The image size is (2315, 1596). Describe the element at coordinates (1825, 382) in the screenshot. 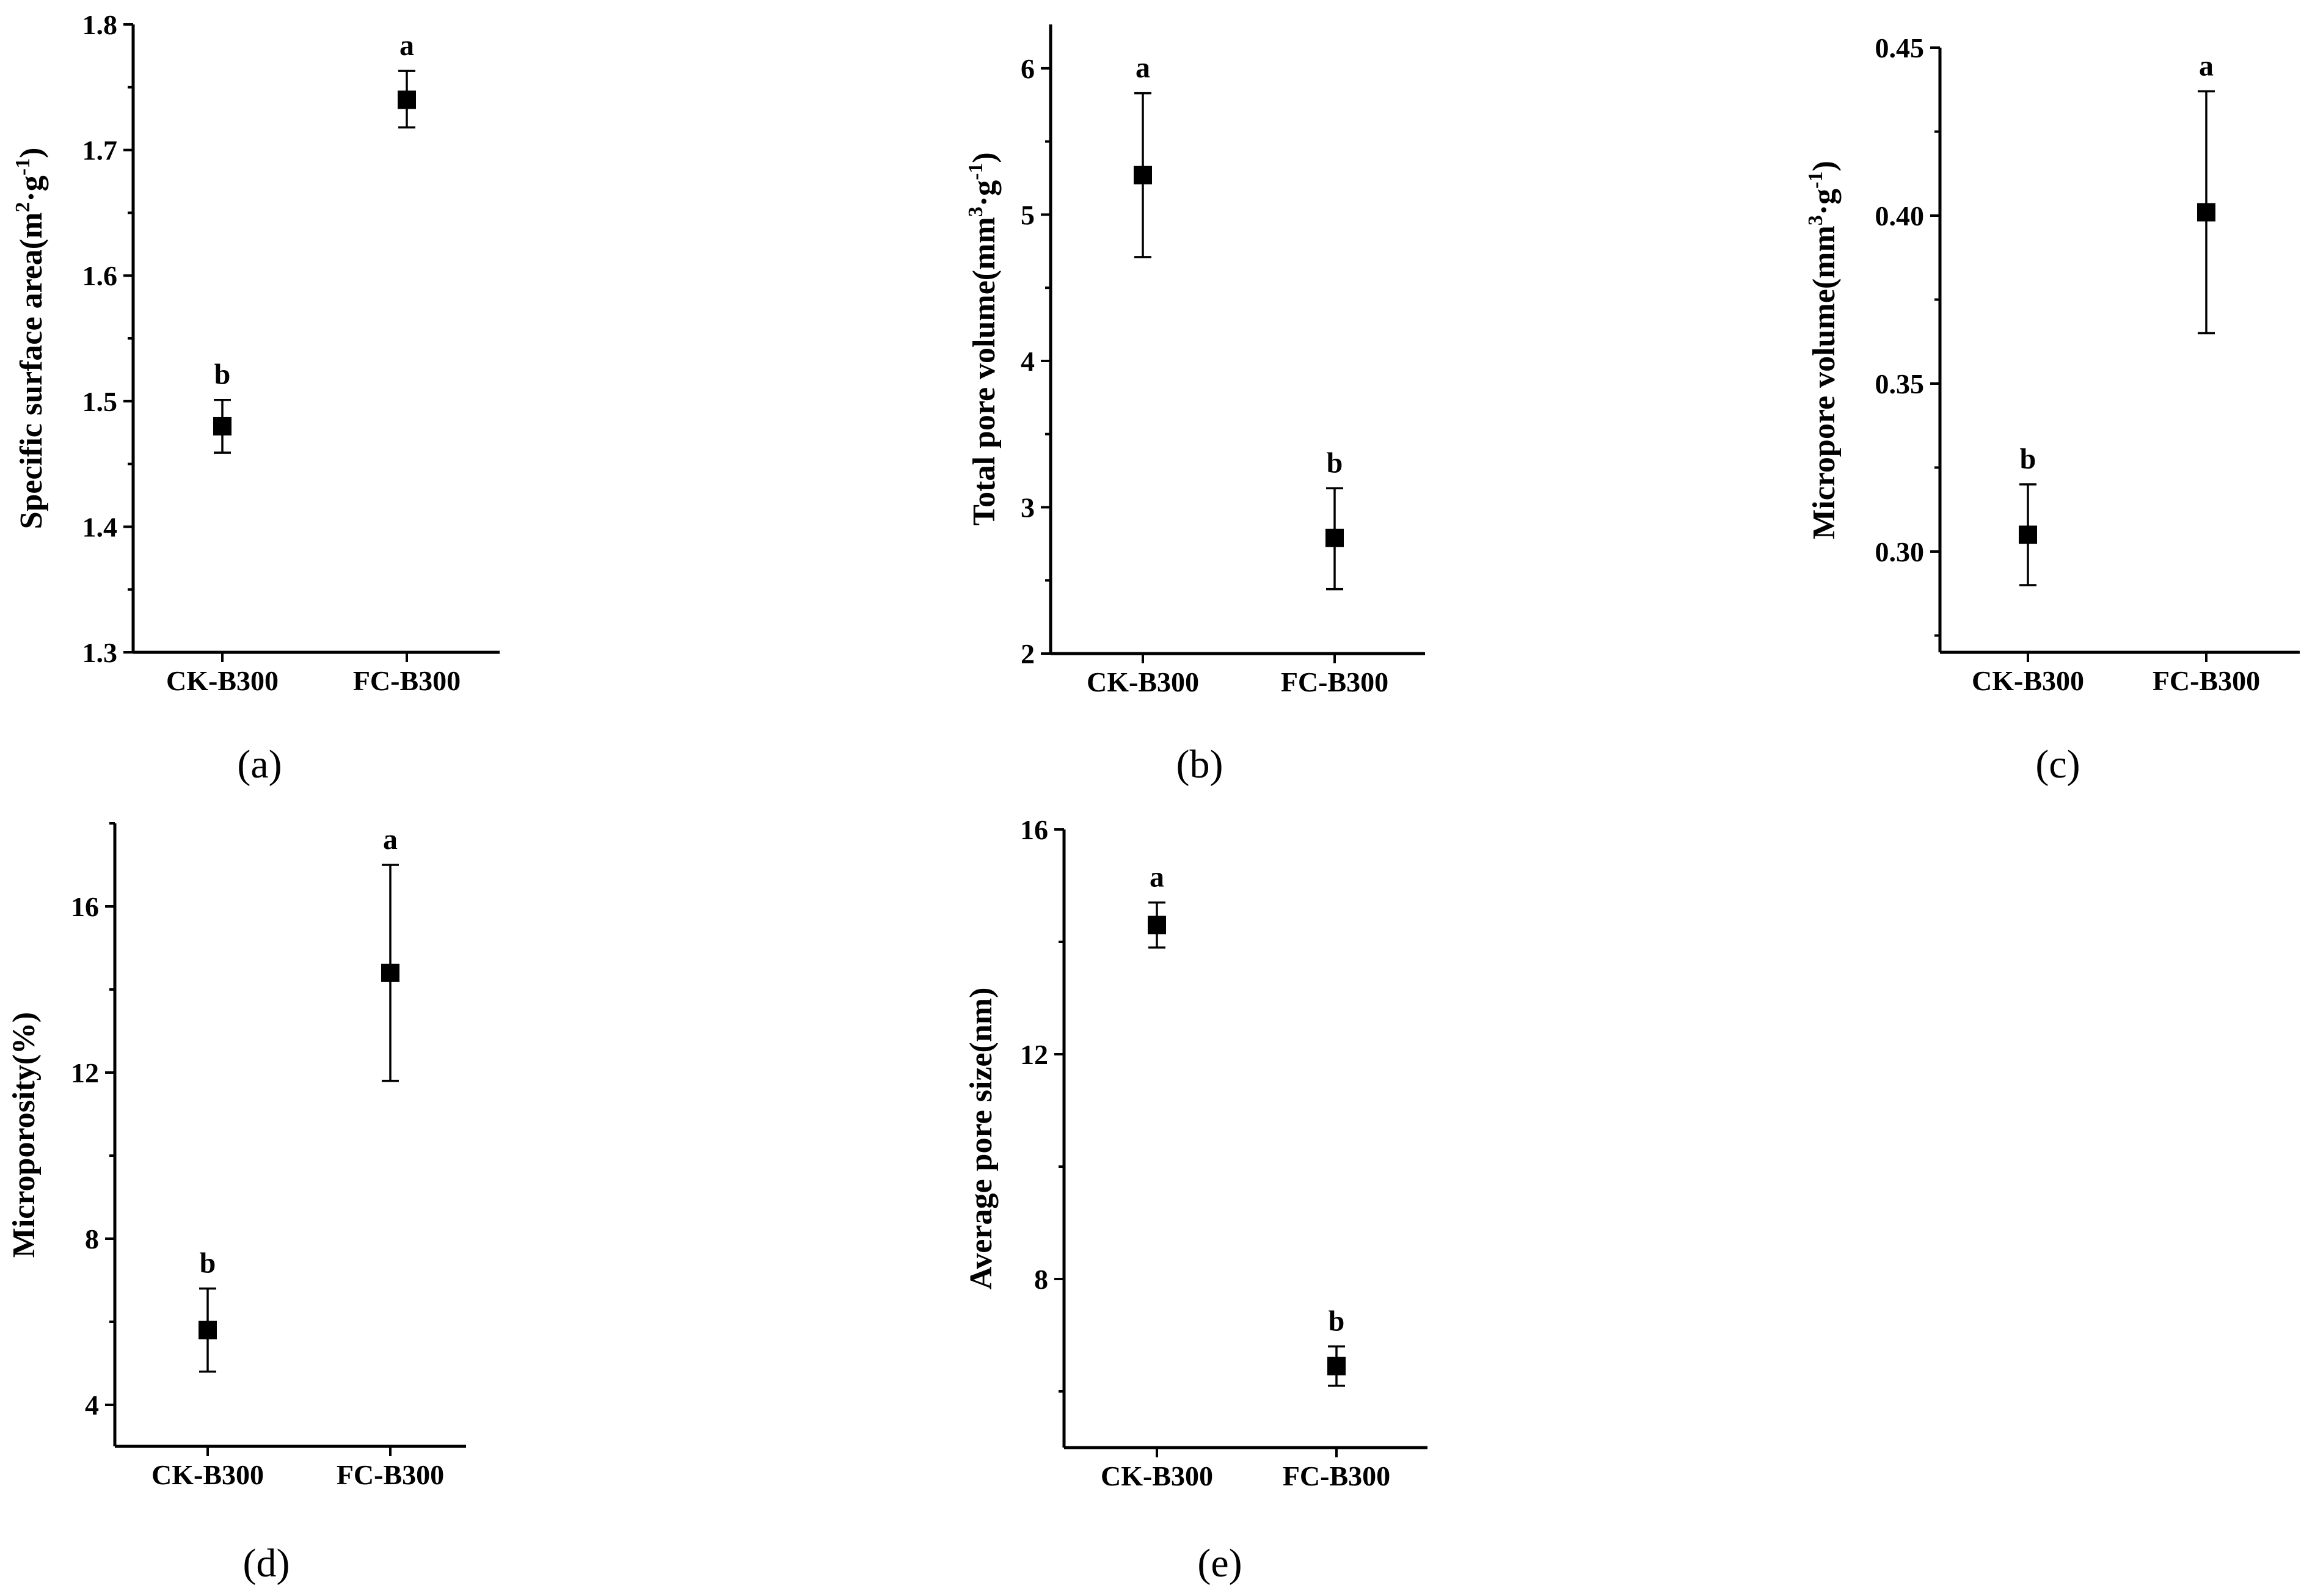

I see `label-part: Micropore volume(mm` at that location.